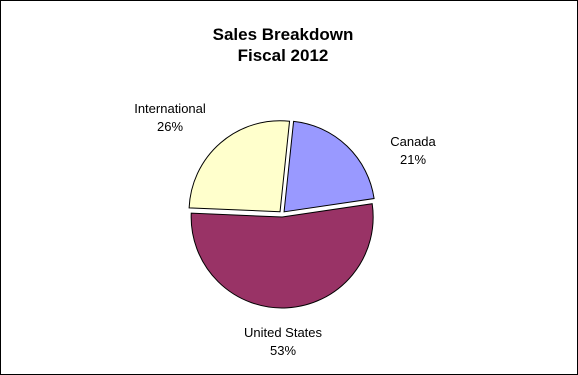 Image resolution: width=578 pixels, height=375 pixels. What do you see at coordinates (282, 256) in the screenshot?
I see `pie-slice-united-states` at bounding box center [282, 256].